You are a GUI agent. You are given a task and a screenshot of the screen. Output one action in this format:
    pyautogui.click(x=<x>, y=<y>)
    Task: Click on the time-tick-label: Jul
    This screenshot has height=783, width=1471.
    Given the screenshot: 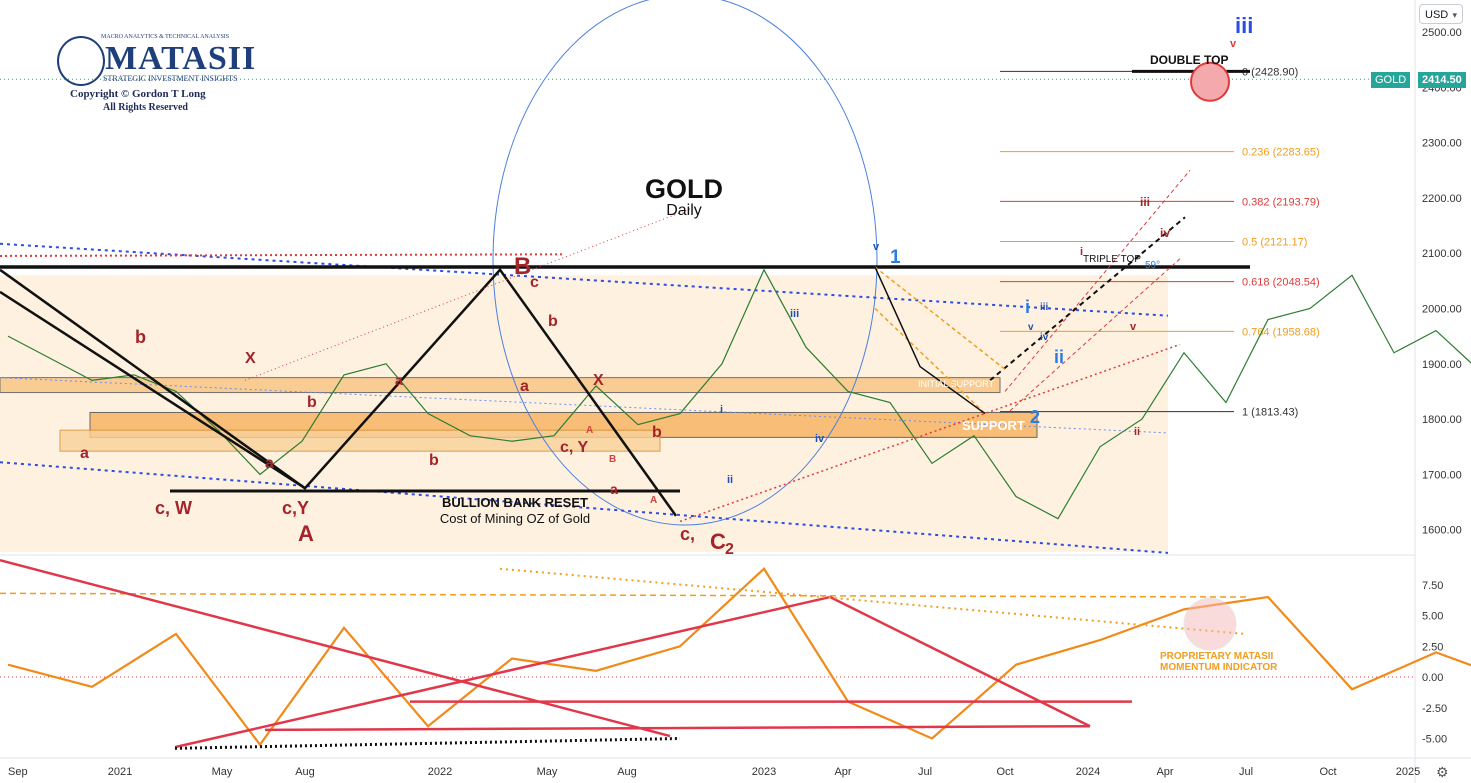 What is the action you would take?
    pyautogui.click(x=925, y=772)
    